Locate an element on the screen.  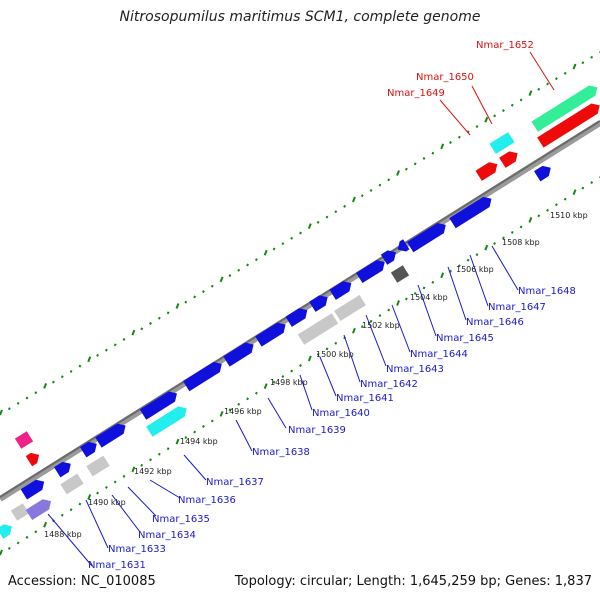
kbp-scale-label: 1490 kbp is located at coordinates (107, 502).